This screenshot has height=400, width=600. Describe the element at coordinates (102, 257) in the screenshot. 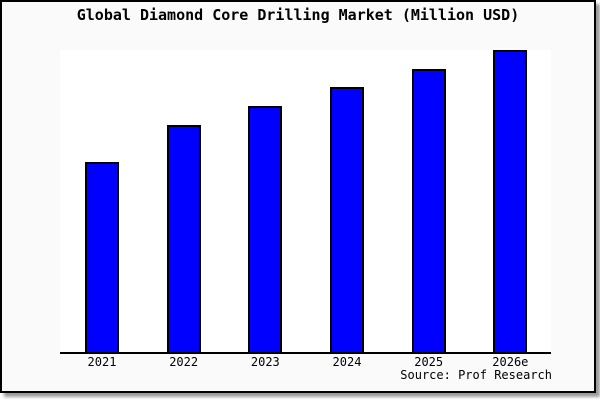

I see `bar-2021` at that location.